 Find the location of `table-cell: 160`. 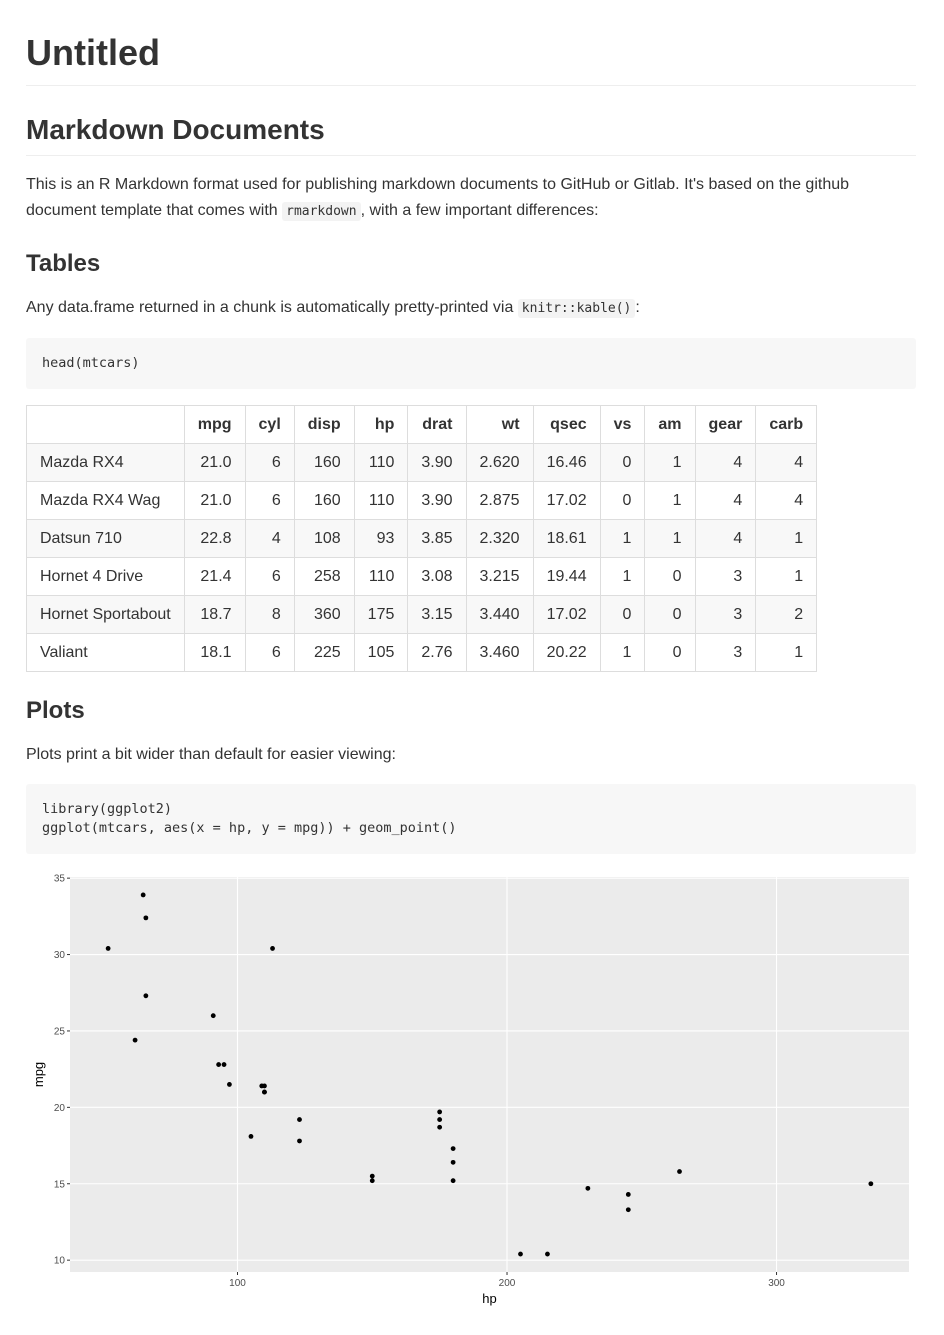

table-cell: 160 is located at coordinates (324, 462).